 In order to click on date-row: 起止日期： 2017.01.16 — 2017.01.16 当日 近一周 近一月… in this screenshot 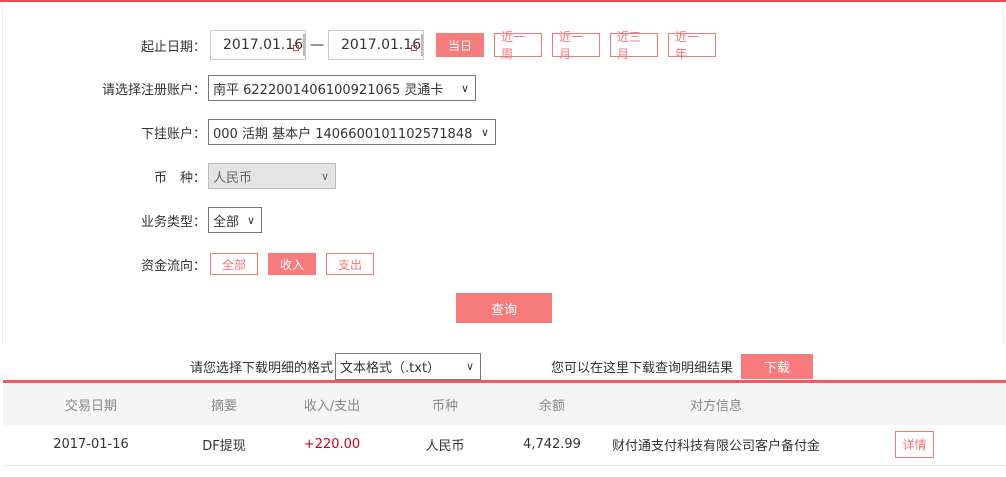, I will do `click(358, 45)`.